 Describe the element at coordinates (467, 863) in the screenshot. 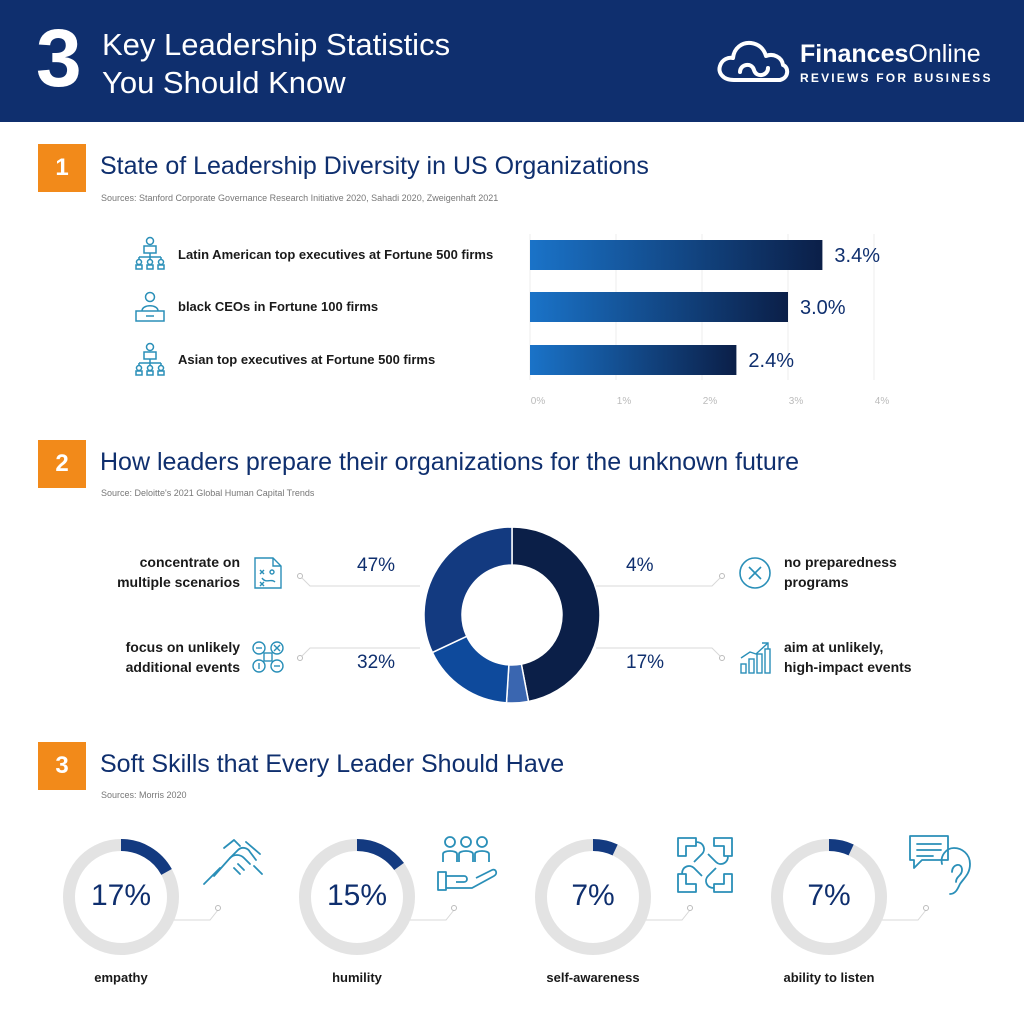

I see `team-hand-icon` at that location.